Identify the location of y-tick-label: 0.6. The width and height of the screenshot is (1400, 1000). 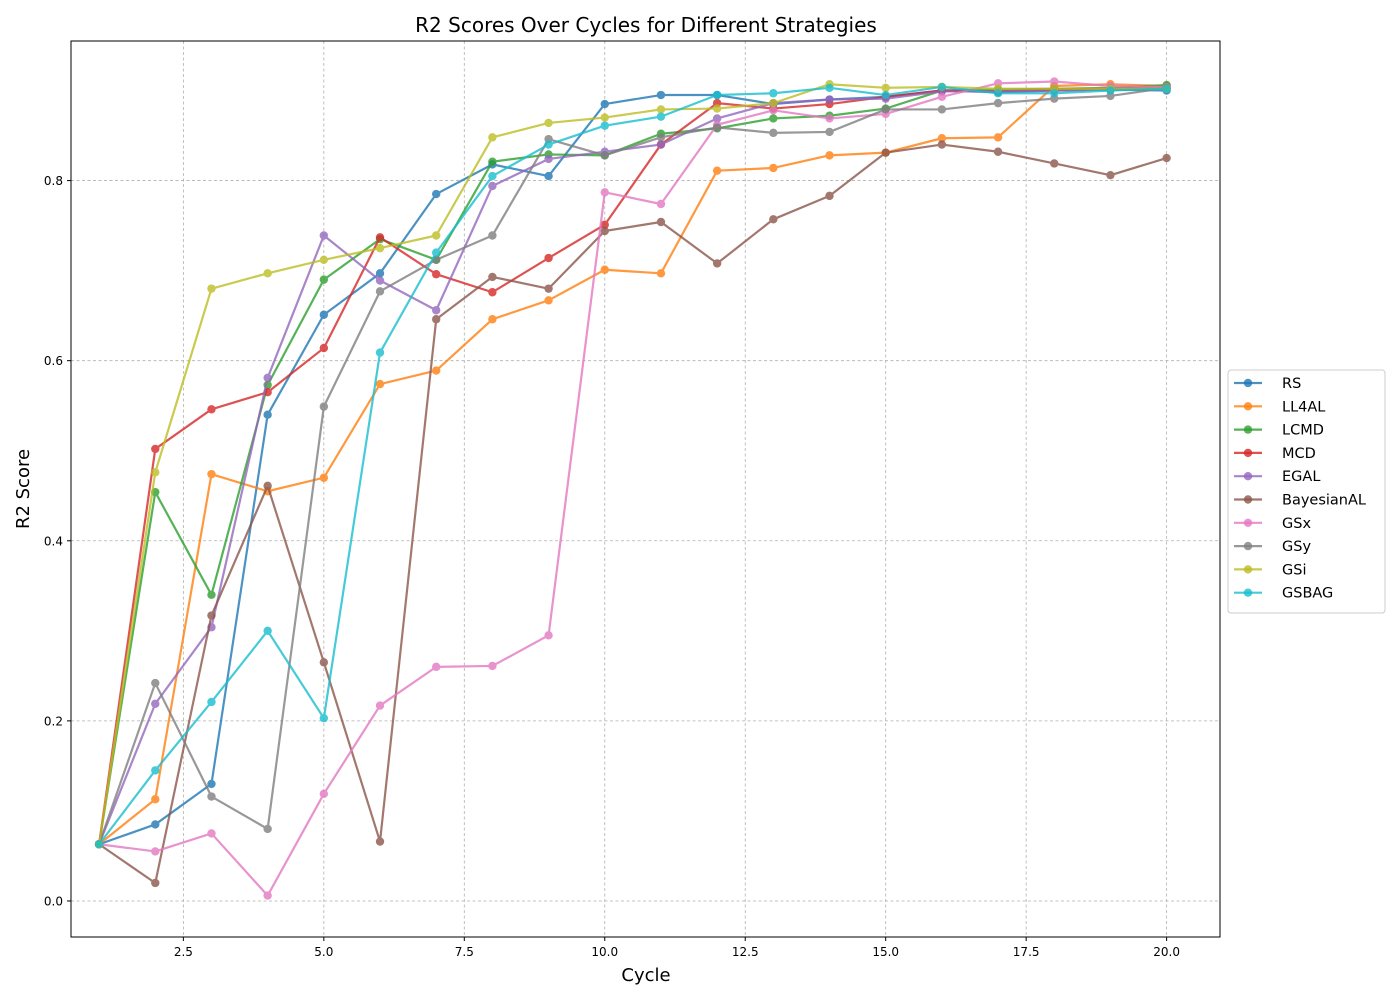
(53, 361).